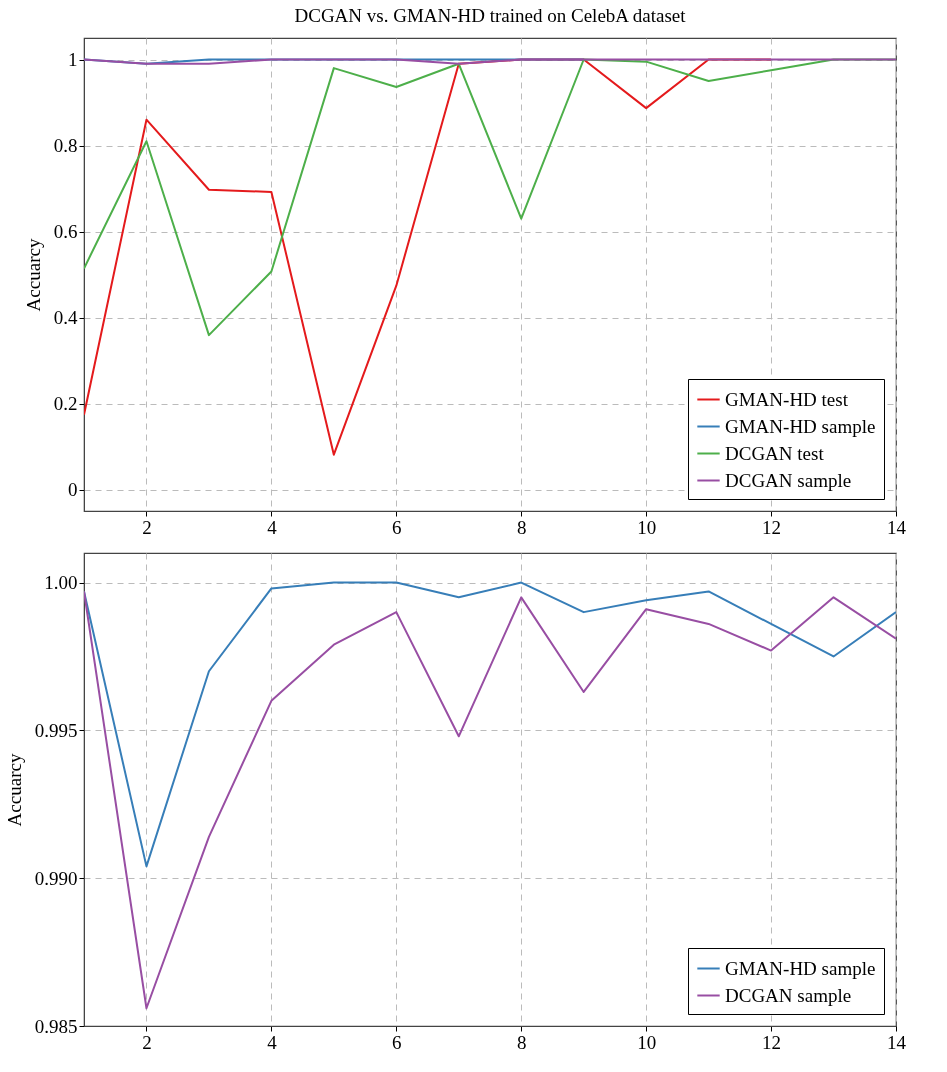  I want to click on y-tick-label: 1, so click(73, 59).